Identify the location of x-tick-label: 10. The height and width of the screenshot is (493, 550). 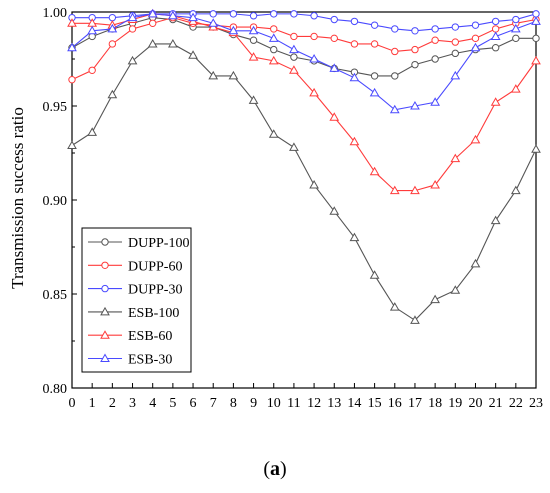
(274, 403).